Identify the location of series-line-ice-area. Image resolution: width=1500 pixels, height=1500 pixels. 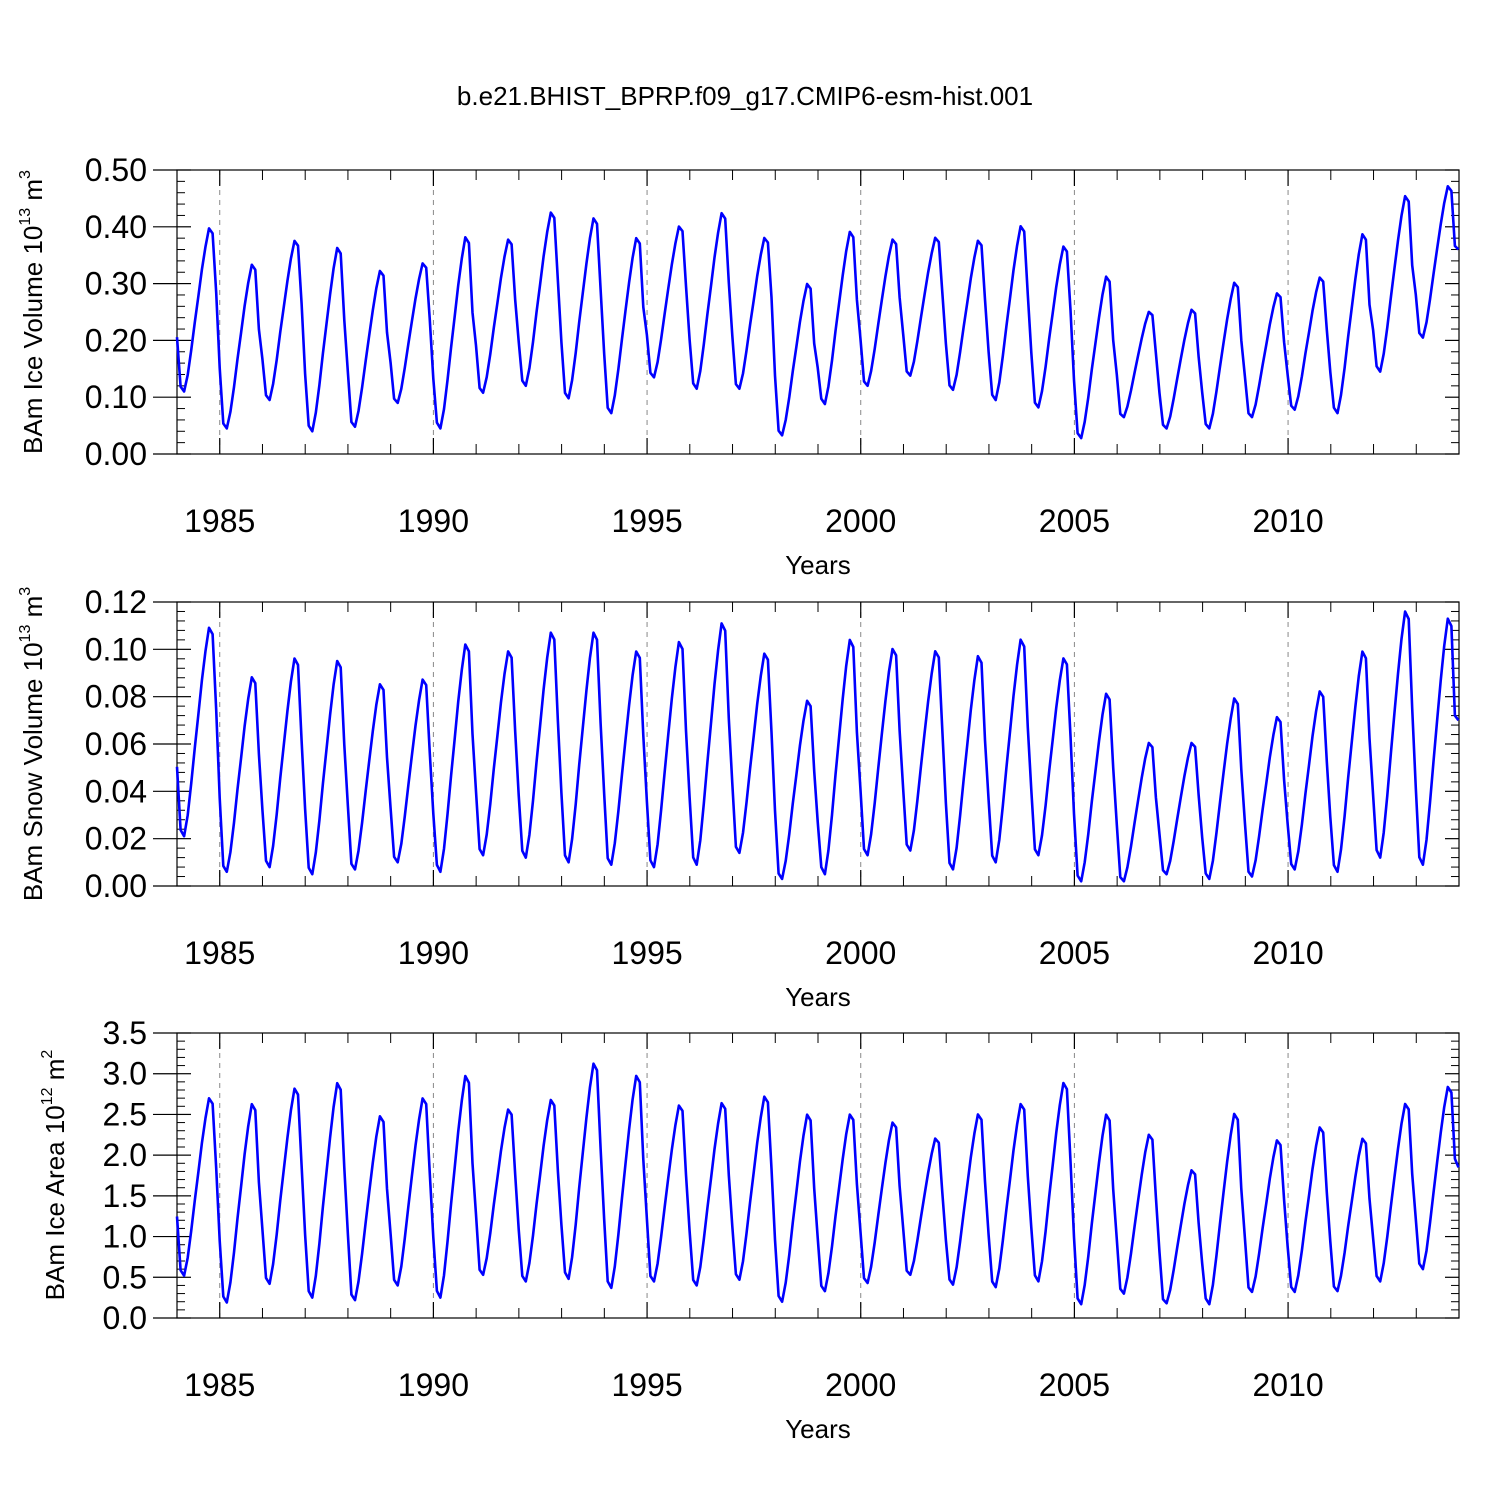
(817, 1184).